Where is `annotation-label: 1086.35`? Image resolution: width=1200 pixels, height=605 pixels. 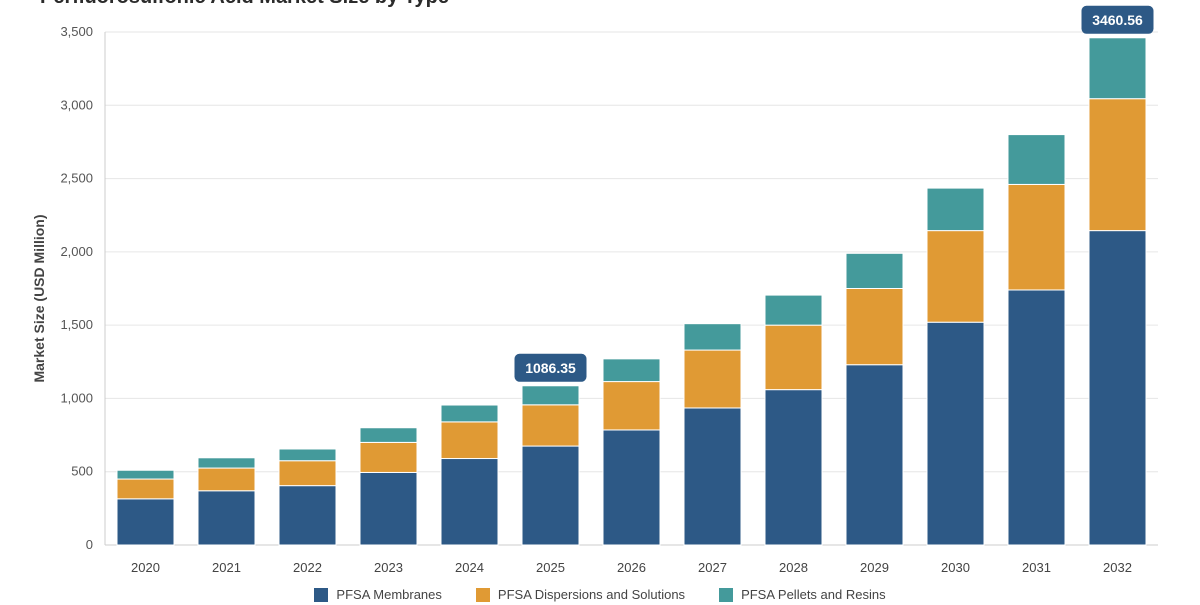 annotation-label: 1086.35 is located at coordinates (550, 368).